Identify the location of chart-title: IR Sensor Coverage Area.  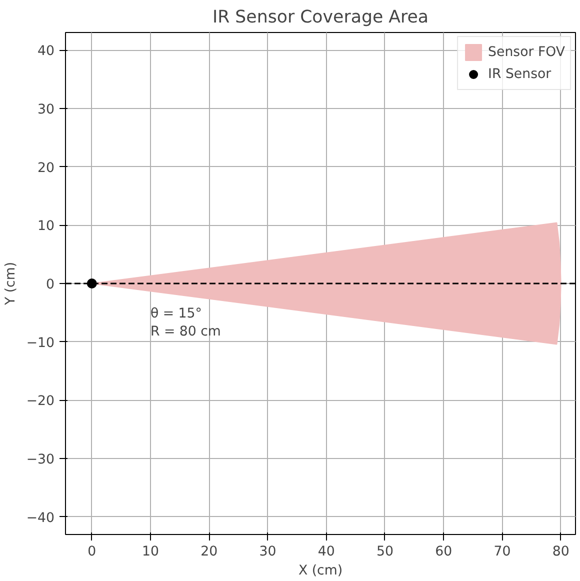
(320, 18).